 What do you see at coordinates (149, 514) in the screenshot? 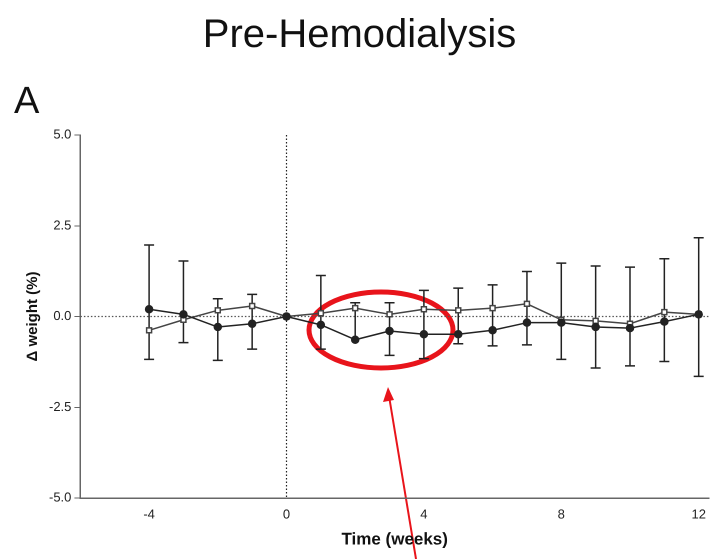
I see `x-tick-label: -4` at bounding box center [149, 514].